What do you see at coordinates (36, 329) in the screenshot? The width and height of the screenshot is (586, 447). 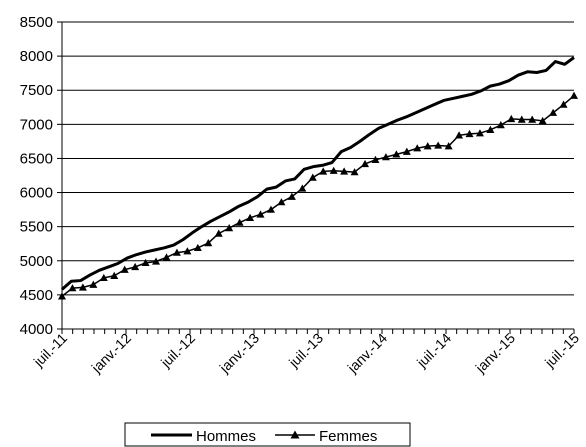 I see `y-tick-label: 4000` at bounding box center [36, 329].